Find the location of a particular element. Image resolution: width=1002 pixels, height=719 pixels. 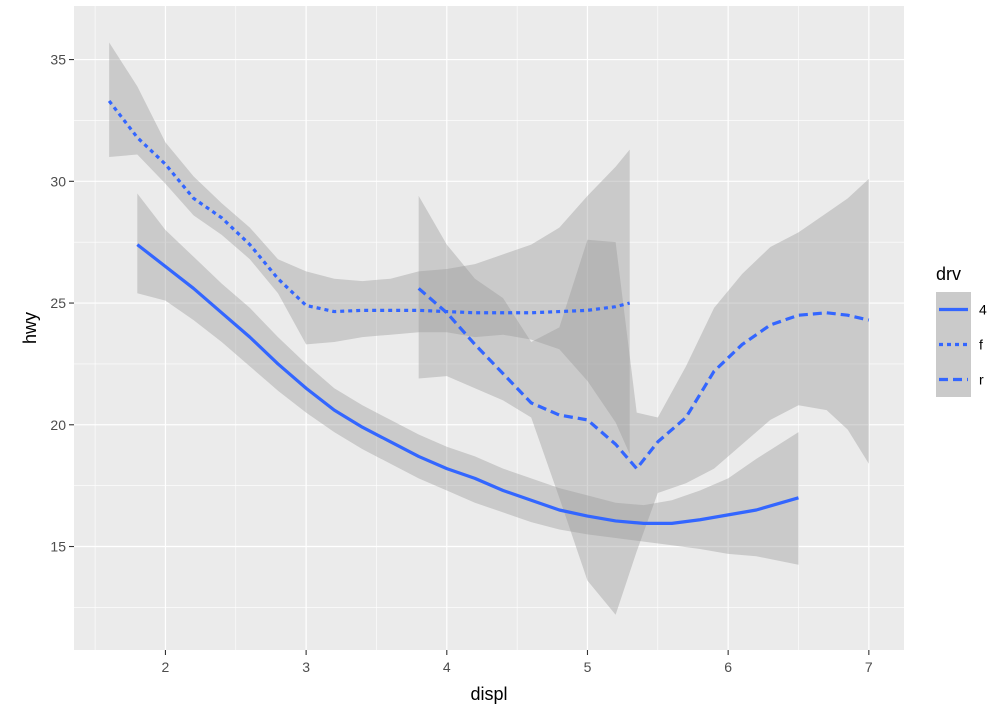

y-tick-label: 20 is located at coordinates (58, 425).